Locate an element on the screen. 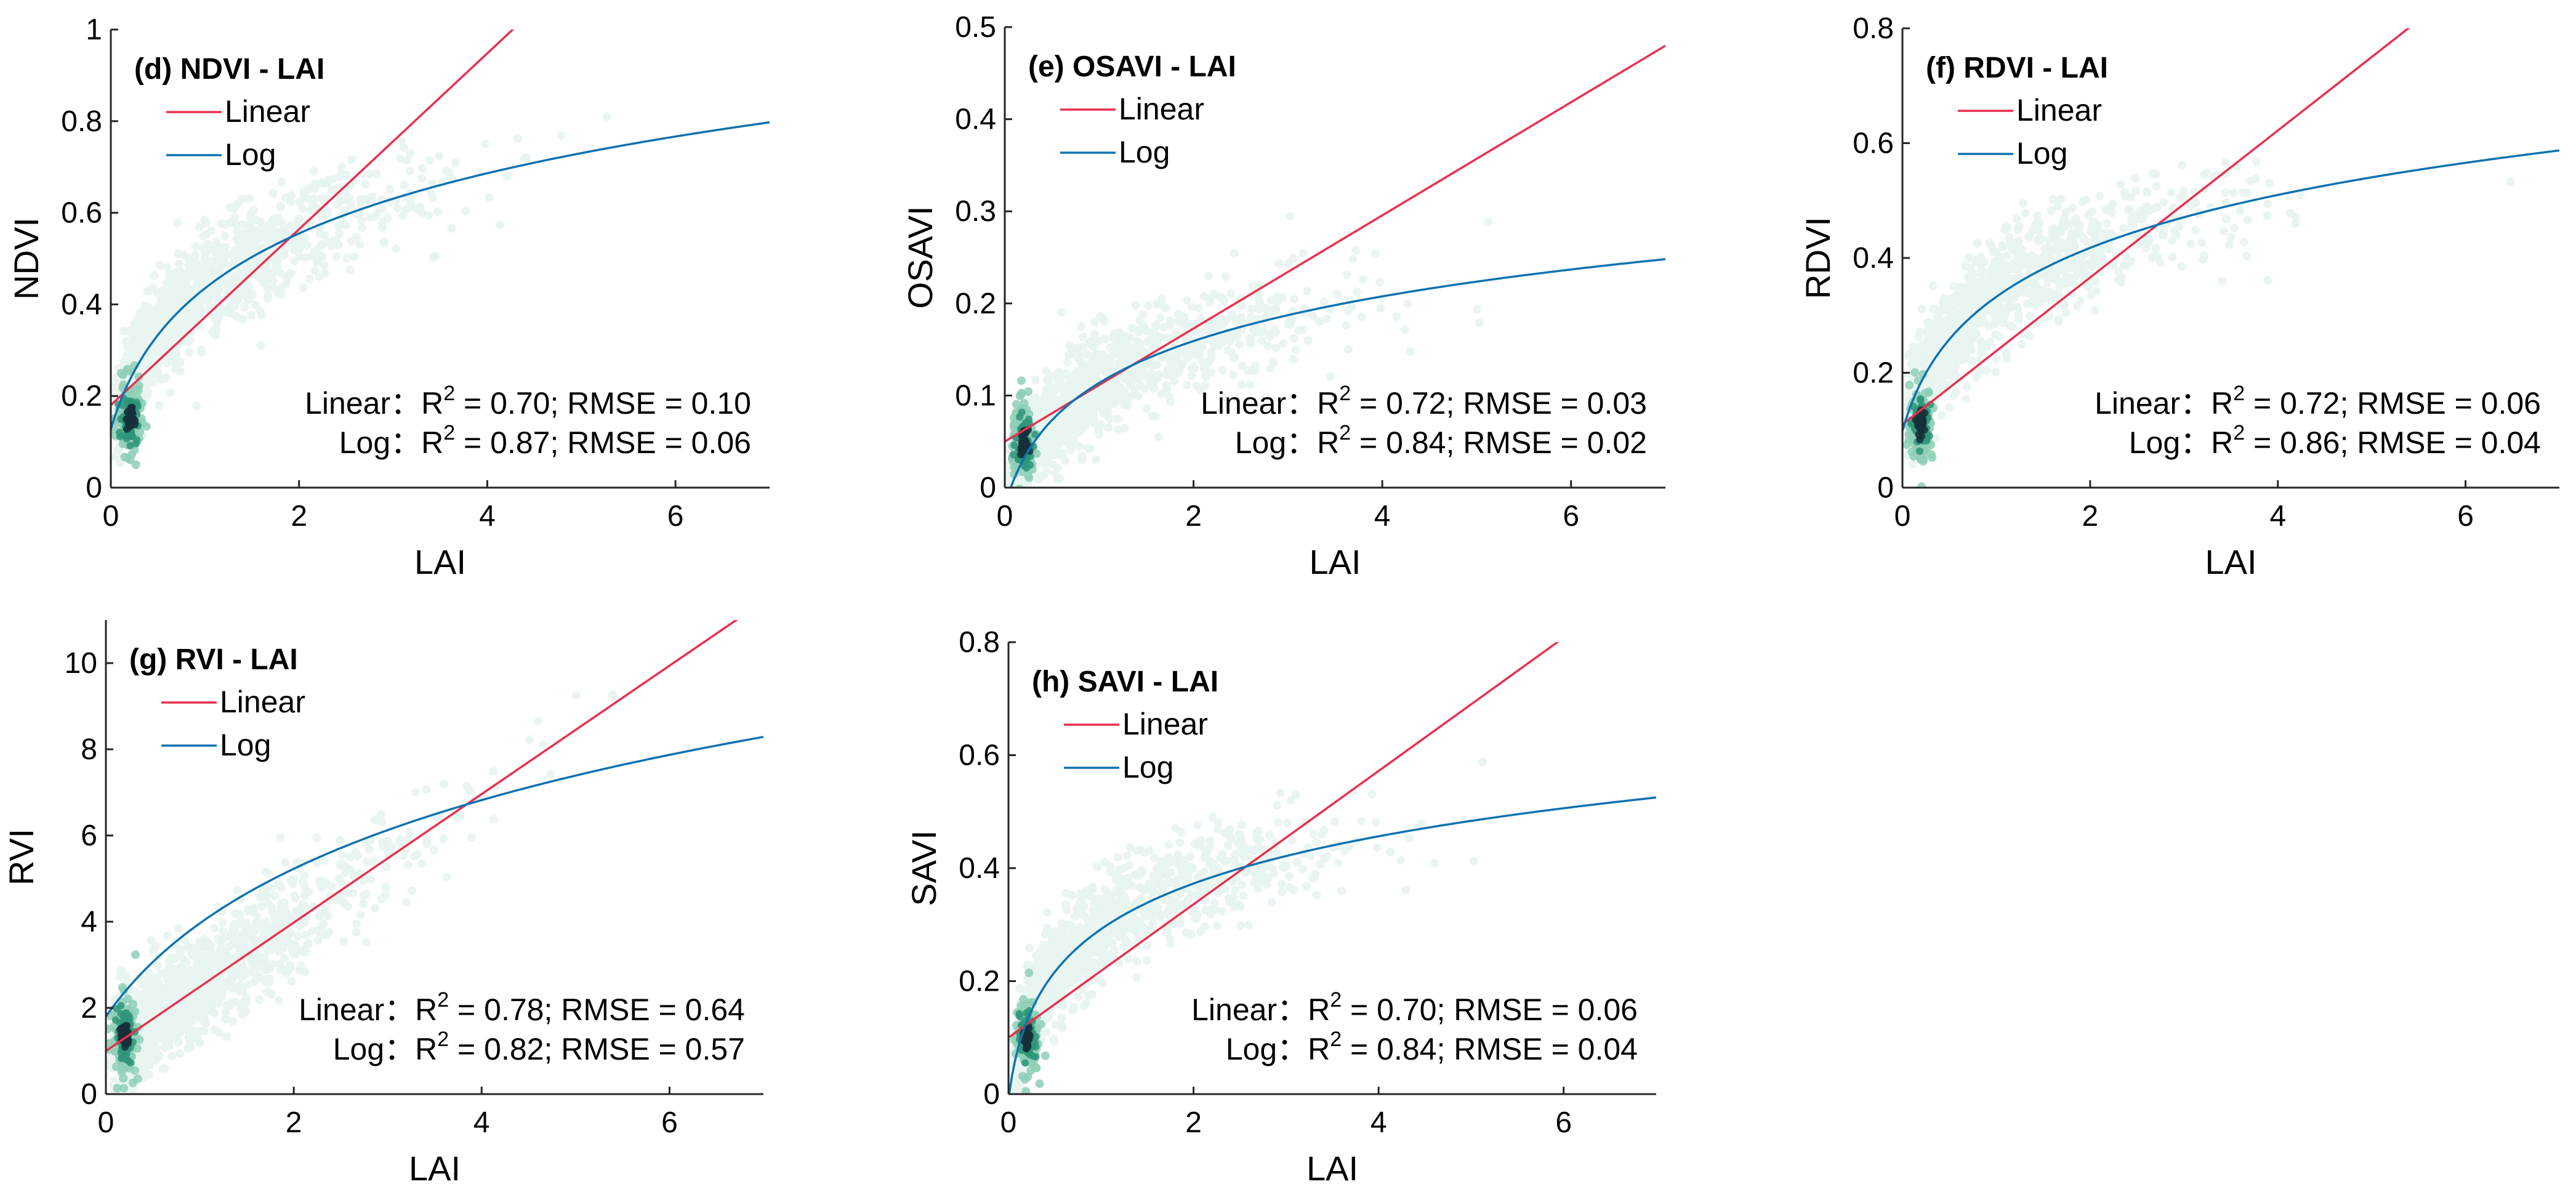  panel-title: (f) RDVI - LAI is located at coordinates (2017, 68).